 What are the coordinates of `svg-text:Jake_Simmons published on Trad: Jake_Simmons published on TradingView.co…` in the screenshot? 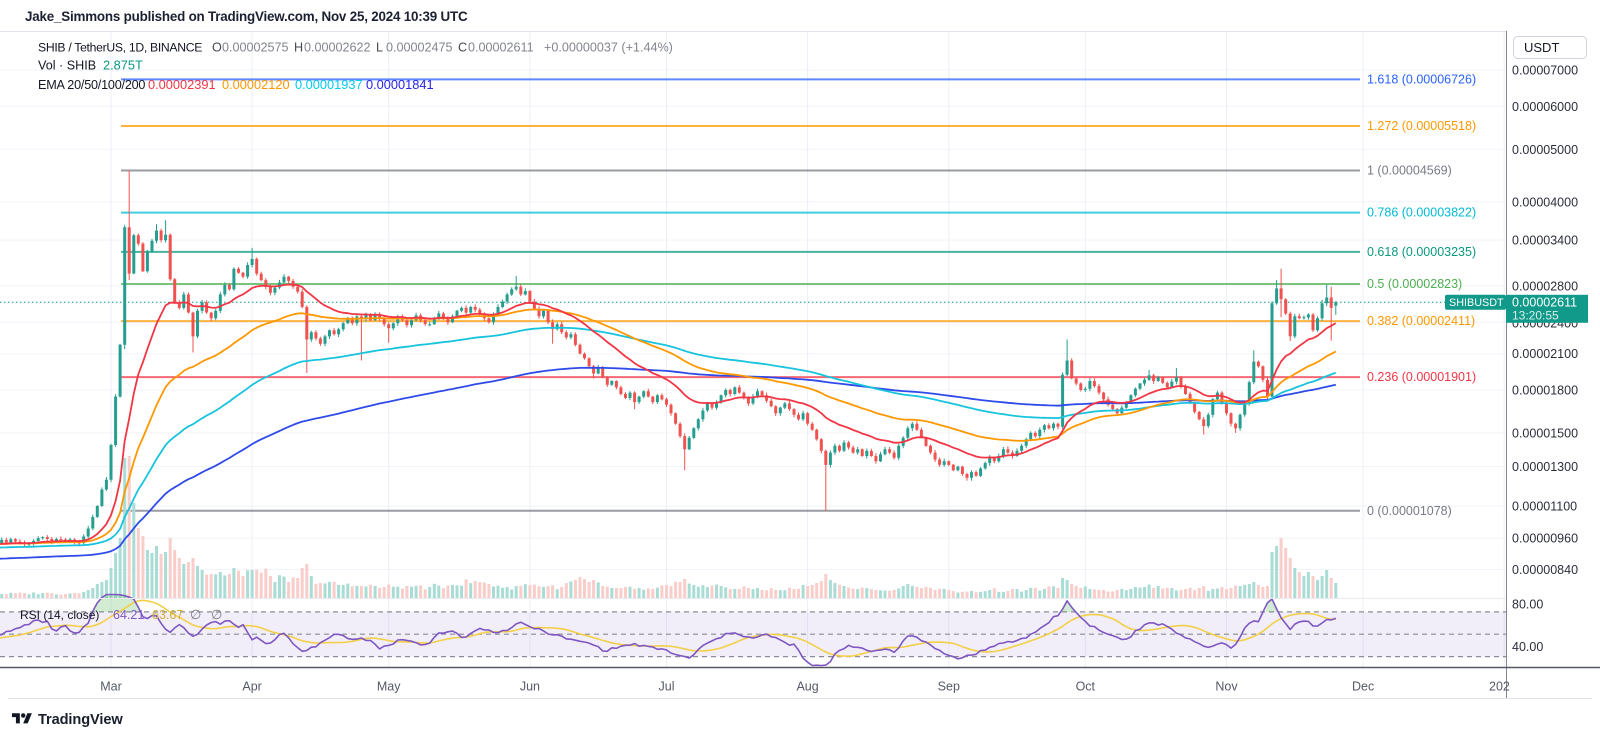 It's located at (246, 16).